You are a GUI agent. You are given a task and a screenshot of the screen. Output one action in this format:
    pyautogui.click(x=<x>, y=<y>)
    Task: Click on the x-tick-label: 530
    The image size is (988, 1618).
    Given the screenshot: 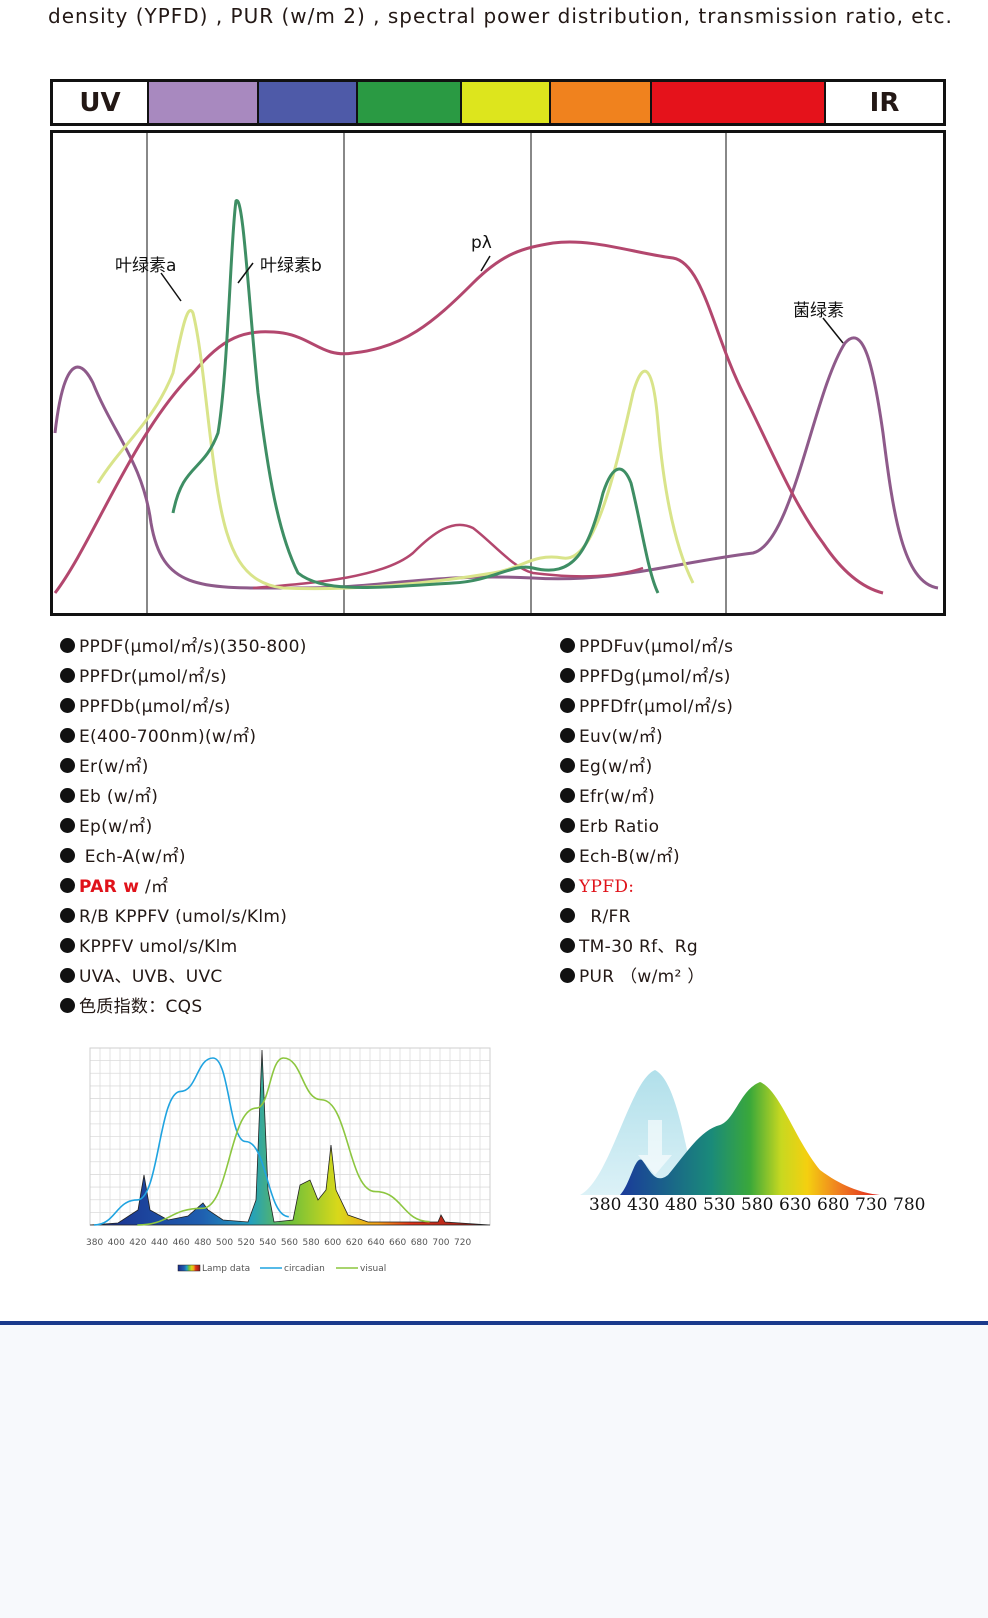 What is the action you would take?
    pyautogui.click(x=719, y=1205)
    